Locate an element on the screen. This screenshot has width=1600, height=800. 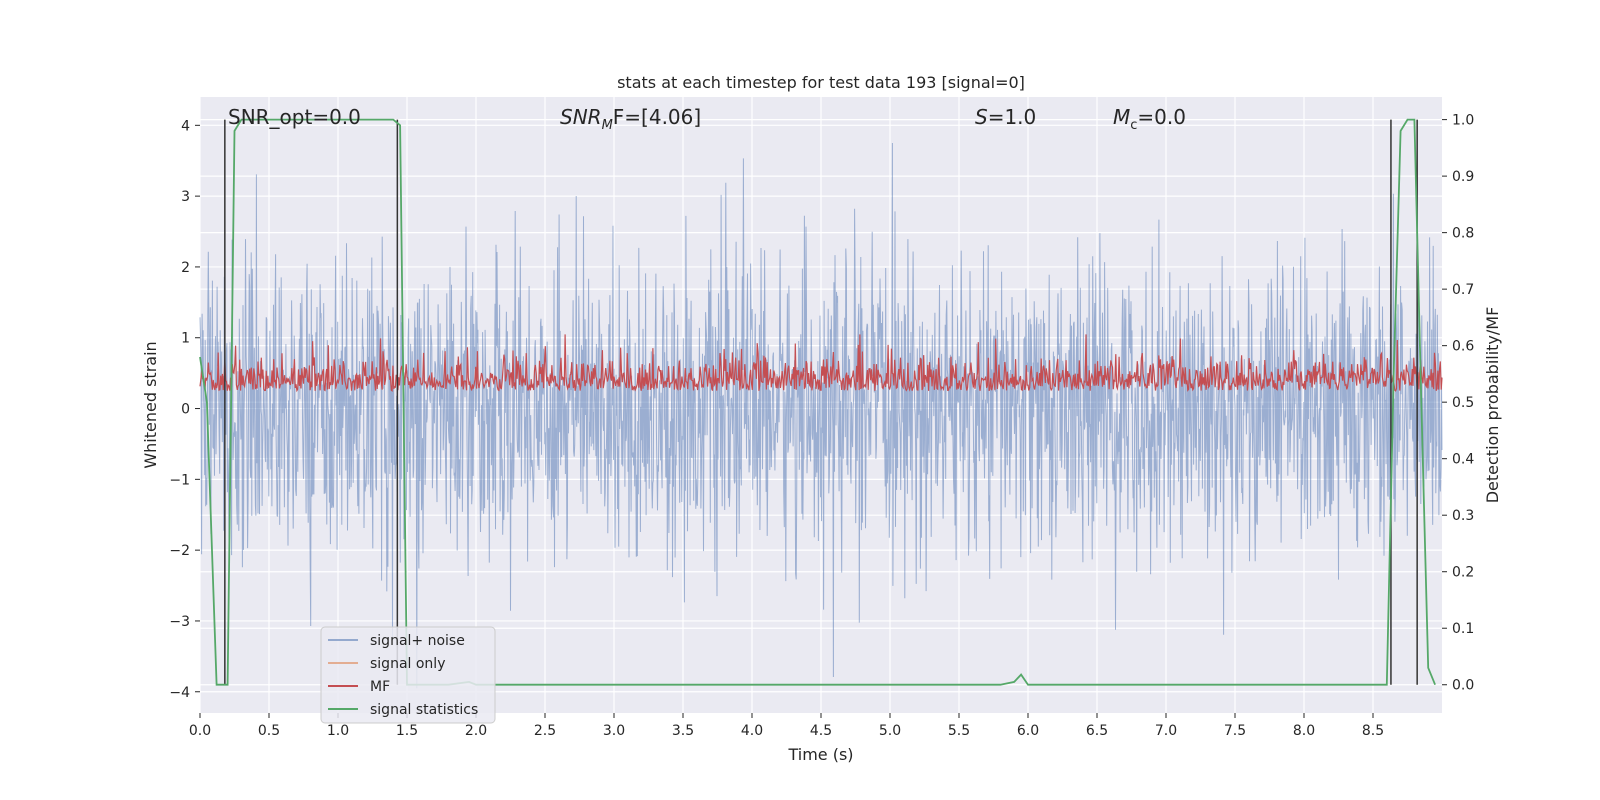
x-tick-label: 7.5 is located at coordinates (1235, 731).